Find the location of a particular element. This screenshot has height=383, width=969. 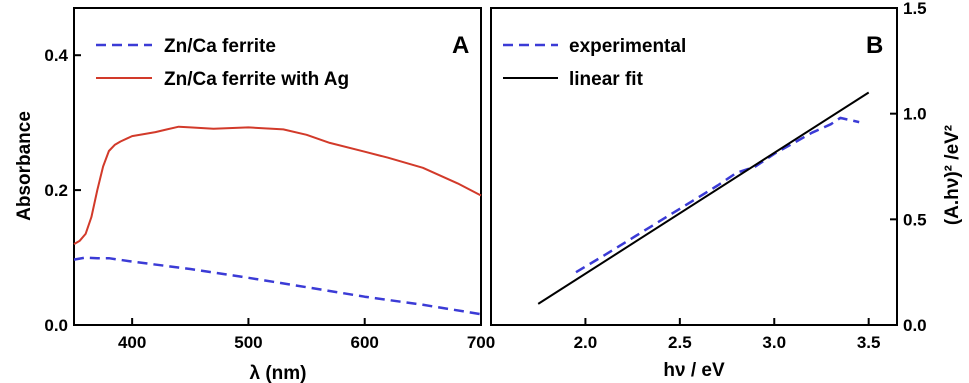

panel-a-y-tick-label: 0.4 is located at coordinates (56, 55).